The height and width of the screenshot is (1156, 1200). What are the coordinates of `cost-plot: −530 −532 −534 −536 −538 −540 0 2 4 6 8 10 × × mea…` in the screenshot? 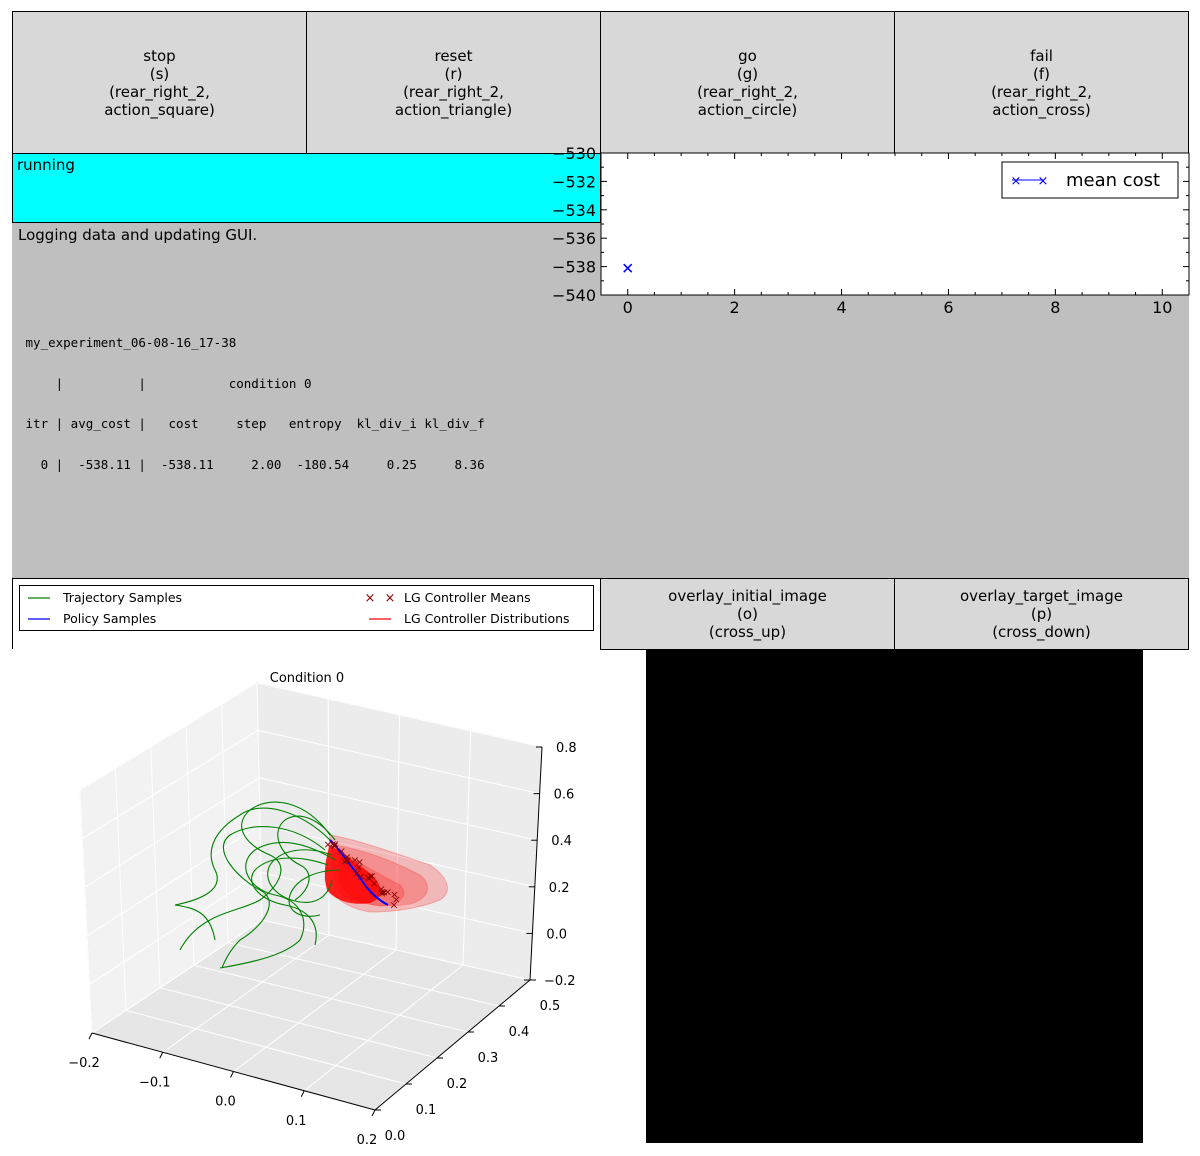 It's located at (871, 230).